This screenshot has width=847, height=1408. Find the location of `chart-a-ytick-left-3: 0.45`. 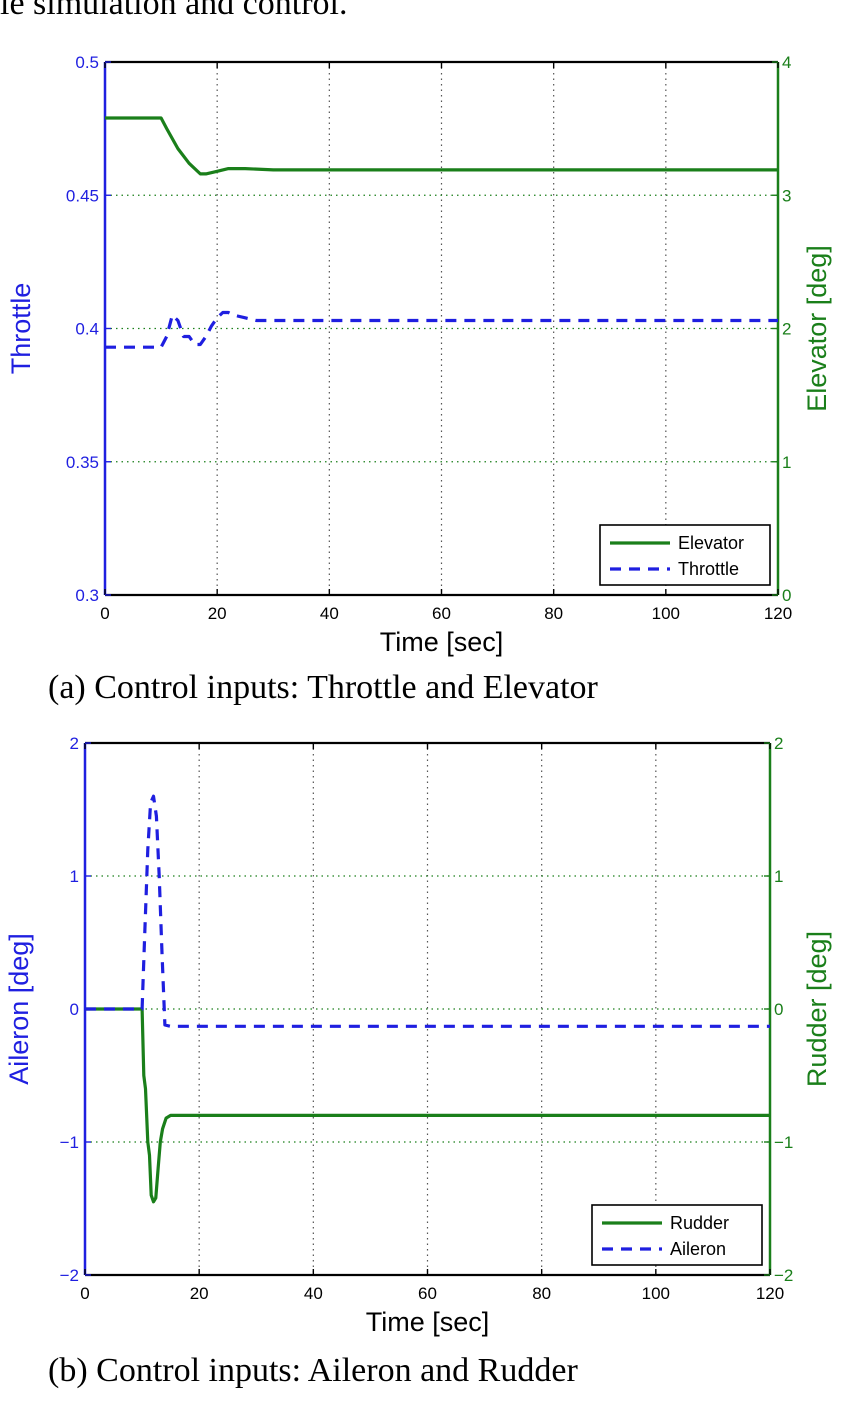

chart-a-ytick-left-3: 0.45 is located at coordinates (82, 195).